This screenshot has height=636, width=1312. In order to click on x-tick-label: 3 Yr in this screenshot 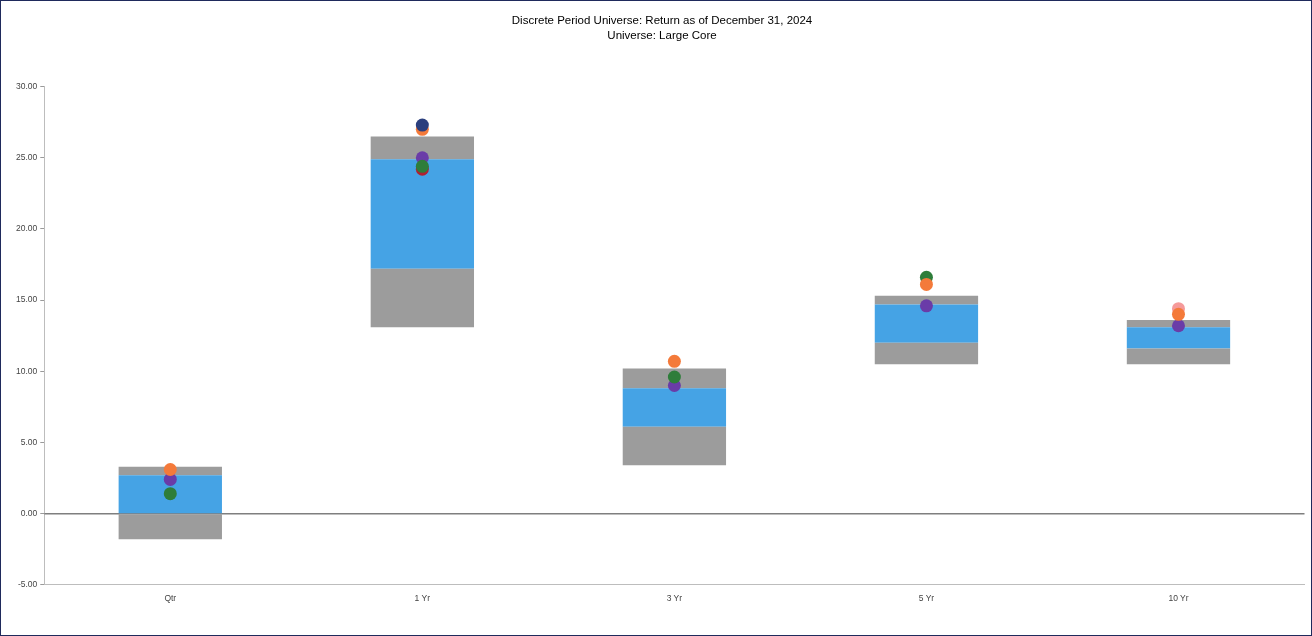, I will do `click(674, 598)`.